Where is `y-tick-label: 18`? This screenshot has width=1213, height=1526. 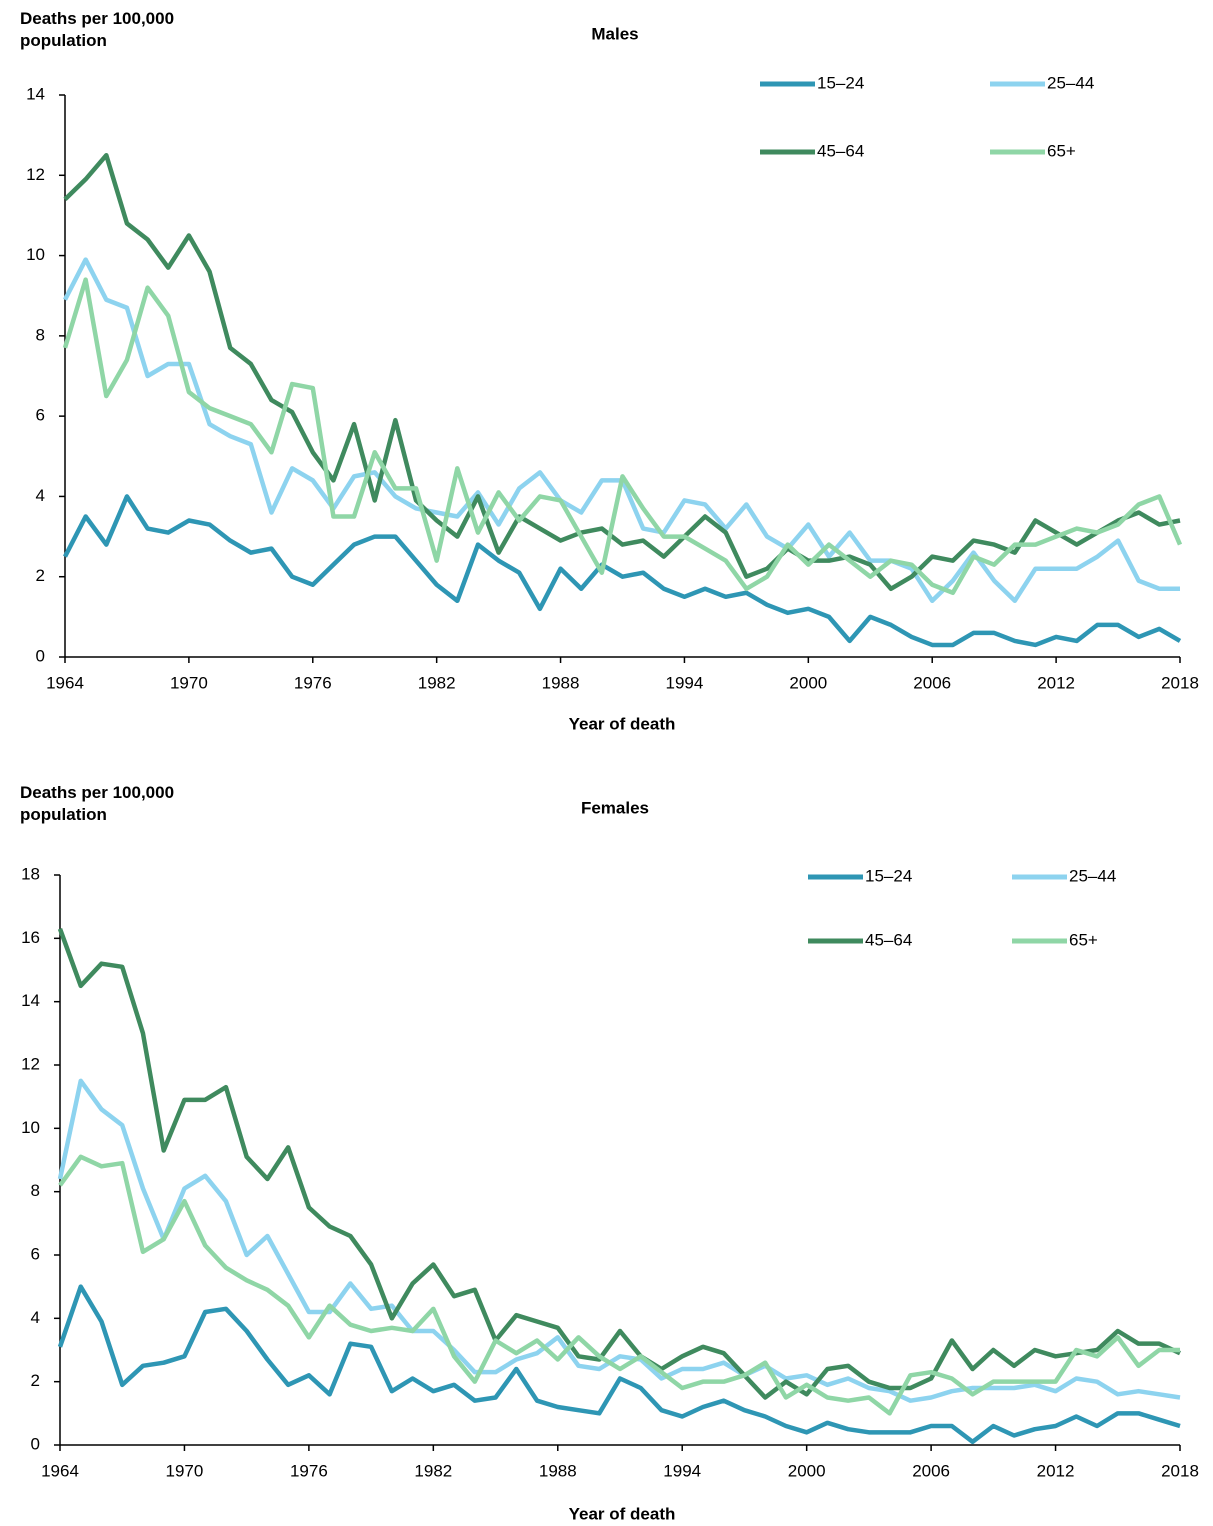 y-tick-label: 18 is located at coordinates (30, 873).